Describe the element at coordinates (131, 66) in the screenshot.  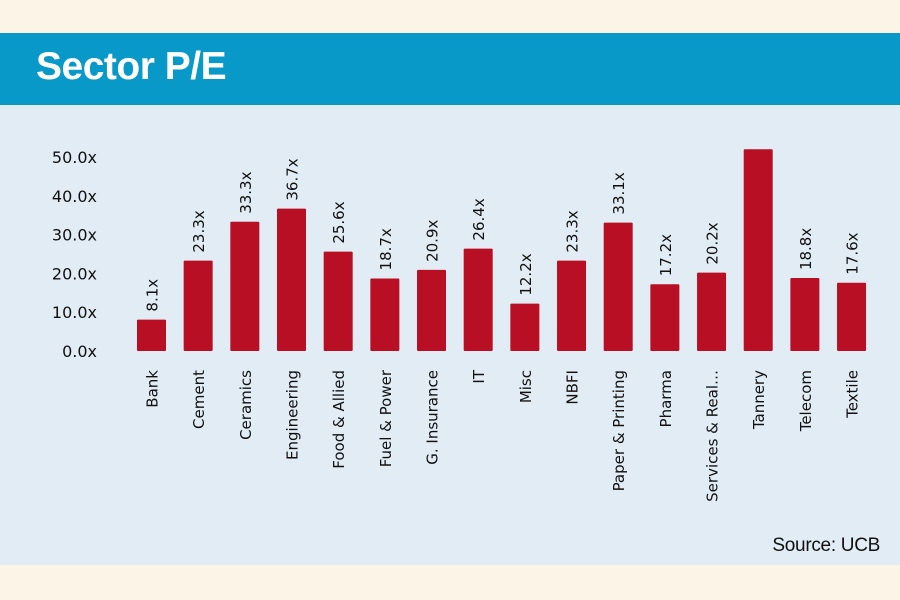
I see `chart-title: Sector P/E` at that location.